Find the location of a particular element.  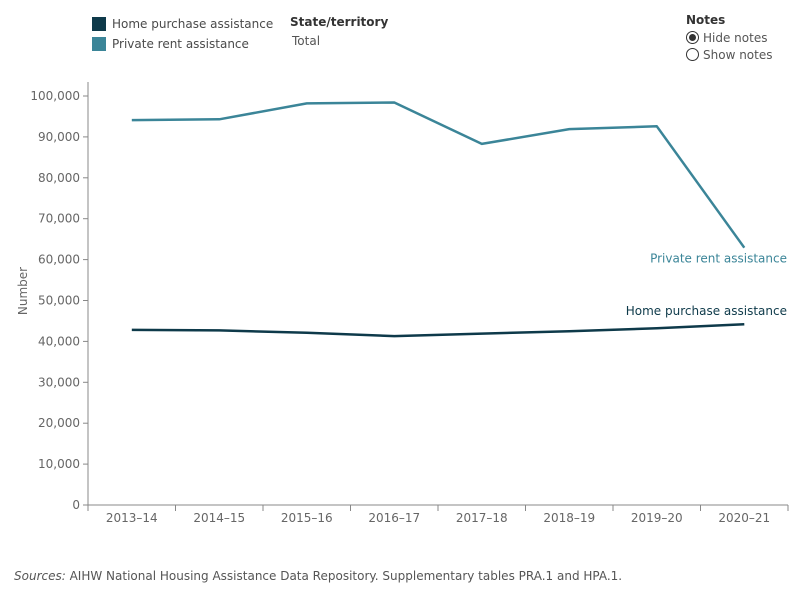

y-tick-label: 0 is located at coordinates (76, 505).